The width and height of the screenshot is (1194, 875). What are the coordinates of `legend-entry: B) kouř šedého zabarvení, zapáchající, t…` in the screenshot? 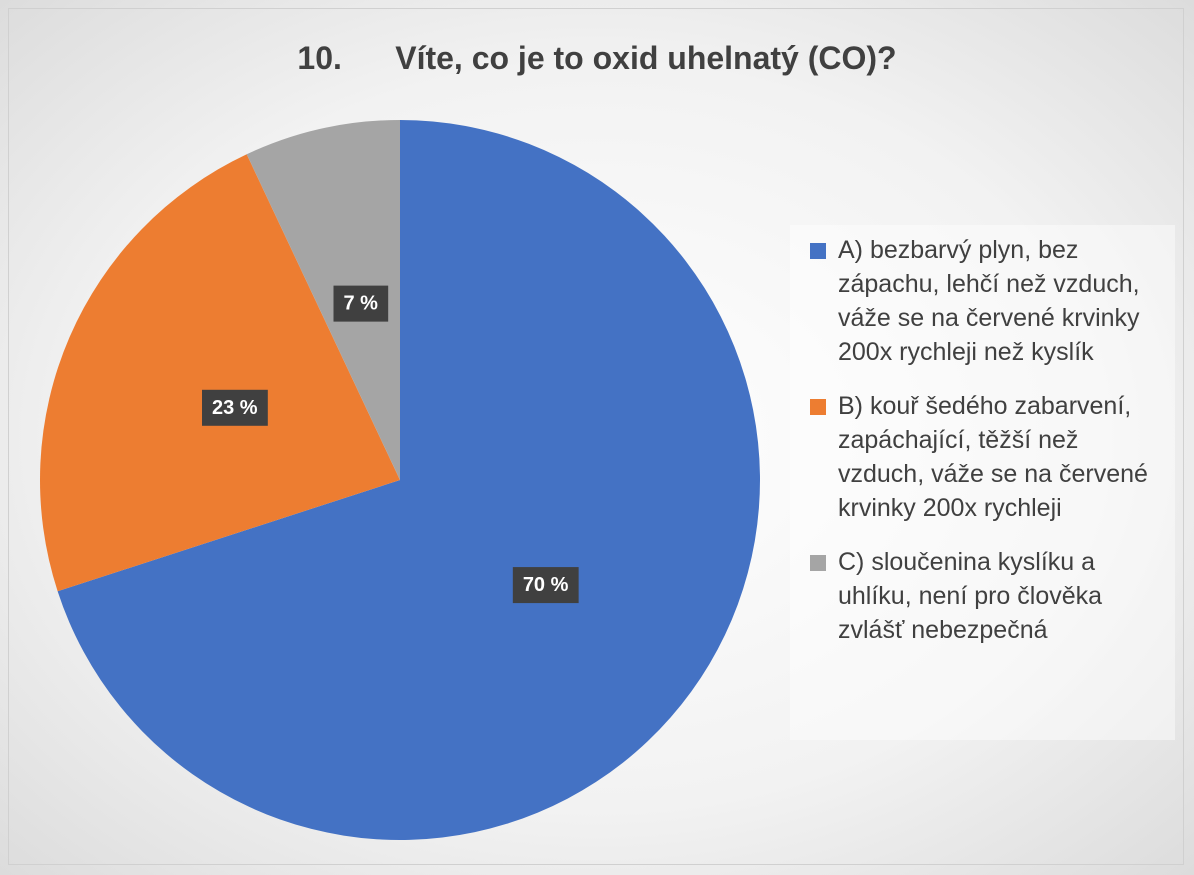 It's located at (982, 457).